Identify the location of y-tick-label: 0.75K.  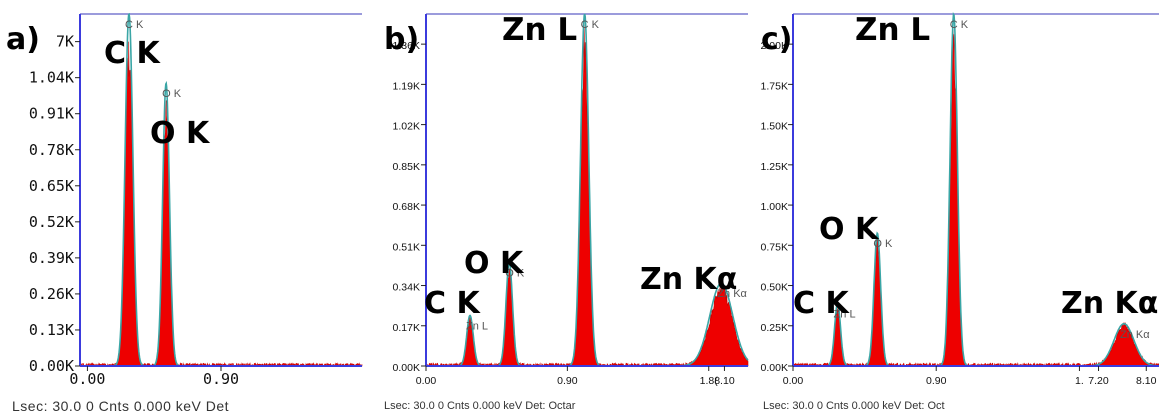
(774, 247).